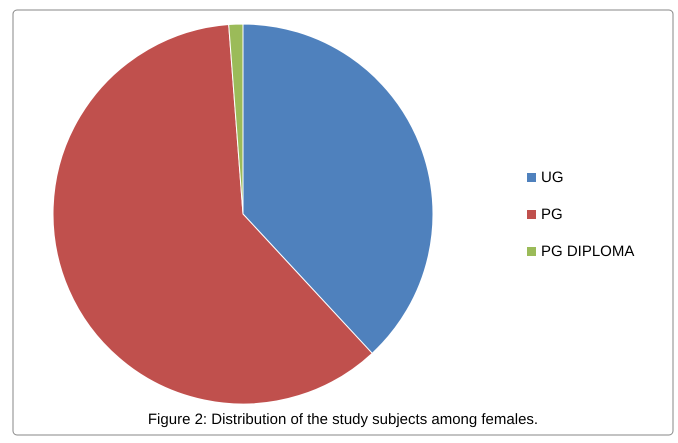 Image resolution: width=678 pixels, height=443 pixels. What do you see at coordinates (343, 419) in the screenshot?
I see `text: Figure 2: Distribution of the study subjects among females.` at bounding box center [343, 419].